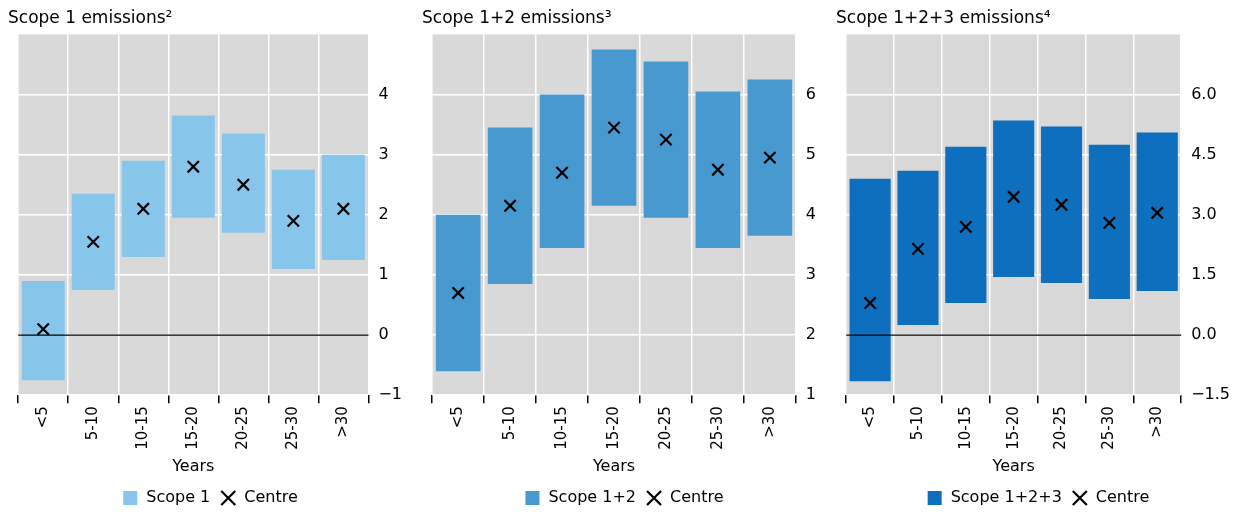 This screenshot has height=526, width=1241. What do you see at coordinates (943, 16) in the screenshot?
I see `chart-title: Scope 1+2+3 emissions⁴` at bounding box center [943, 16].